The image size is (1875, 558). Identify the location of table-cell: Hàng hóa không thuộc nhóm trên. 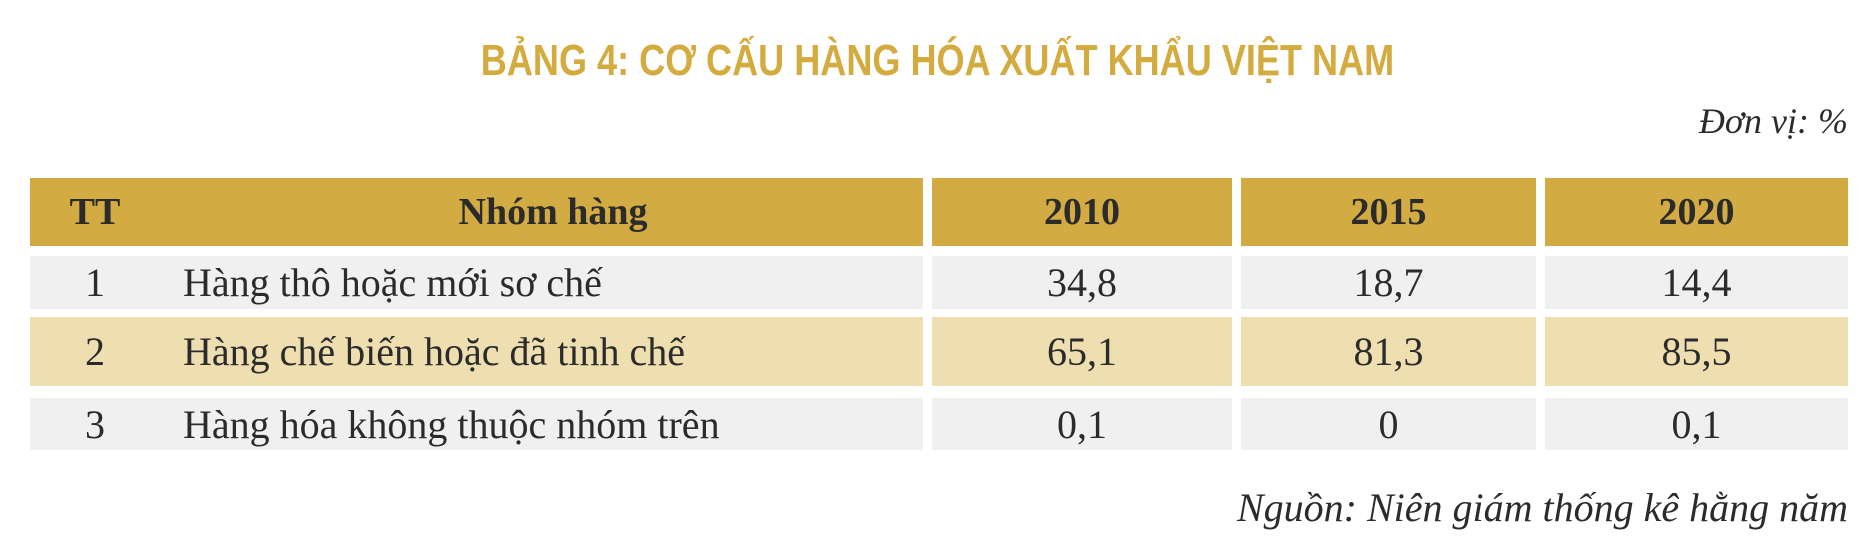
(451, 424).